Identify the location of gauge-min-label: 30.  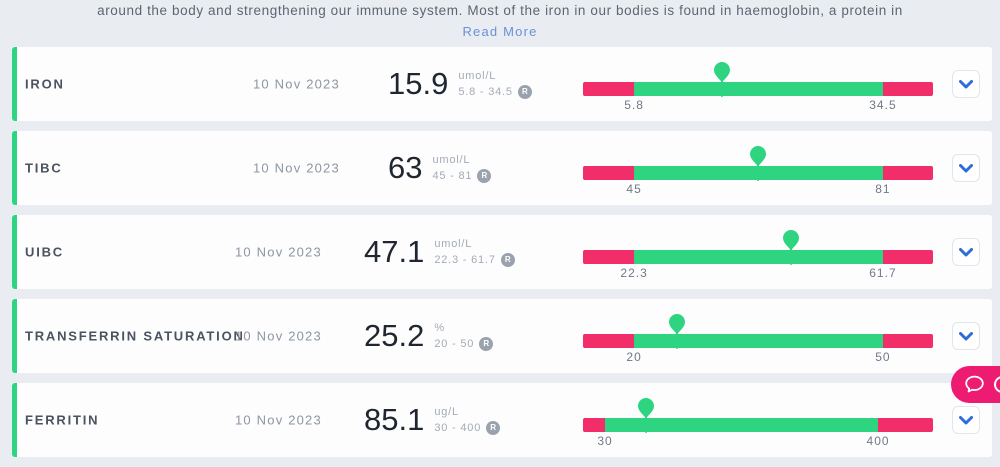
(605, 441).